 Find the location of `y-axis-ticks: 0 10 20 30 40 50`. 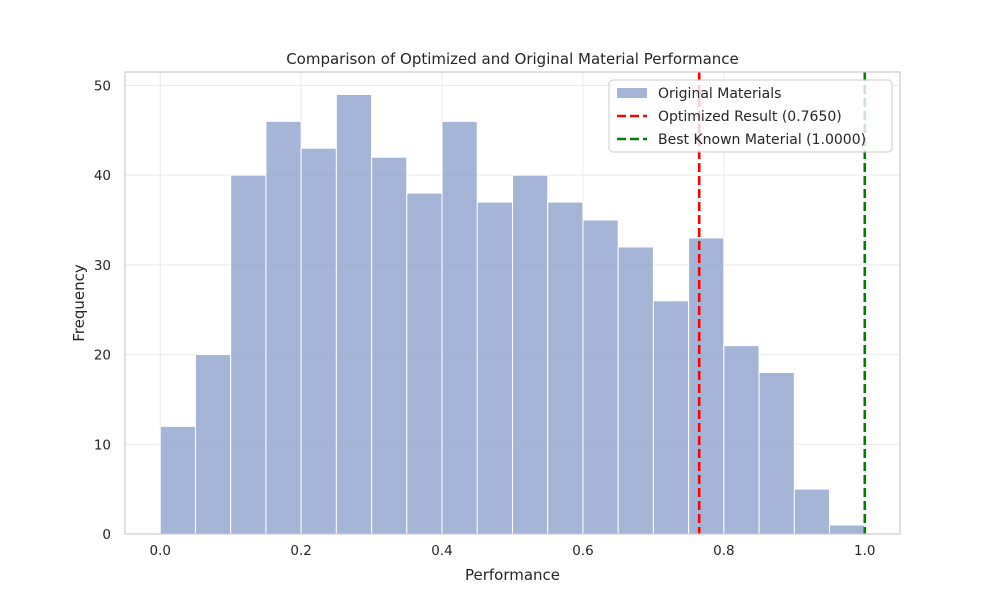

y-axis-ticks: 0 10 20 30 40 50 is located at coordinates (102, 310).